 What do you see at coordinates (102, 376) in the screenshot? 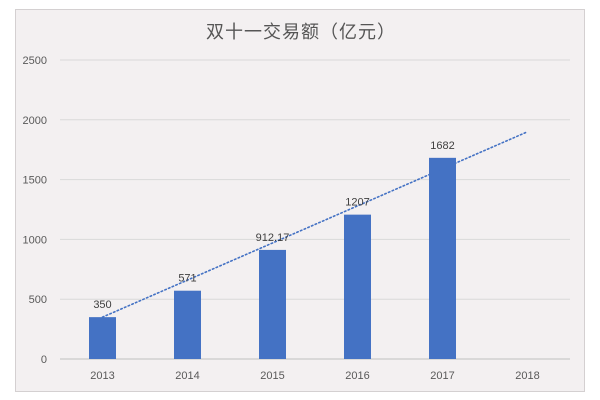
I see `x-tick-label: 2013` at bounding box center [102, 376].